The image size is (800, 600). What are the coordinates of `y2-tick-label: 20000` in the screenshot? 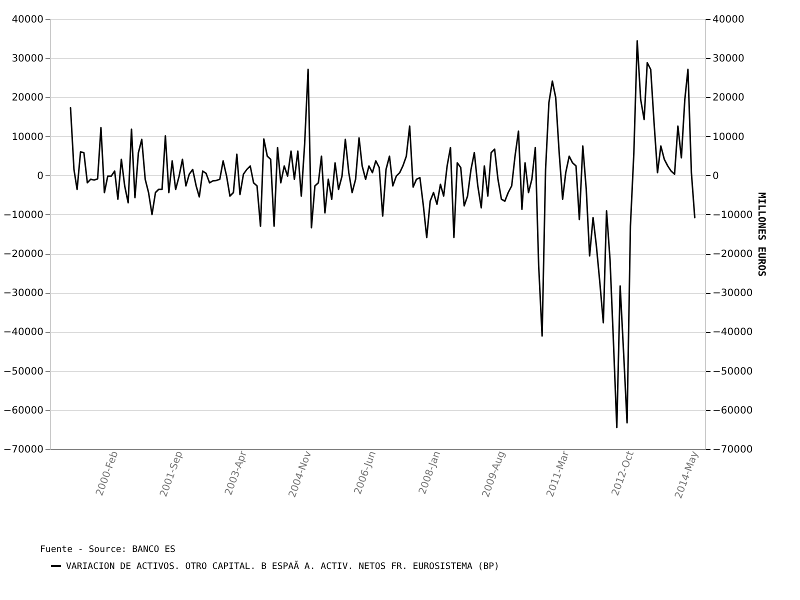 It's located at (728, 98).